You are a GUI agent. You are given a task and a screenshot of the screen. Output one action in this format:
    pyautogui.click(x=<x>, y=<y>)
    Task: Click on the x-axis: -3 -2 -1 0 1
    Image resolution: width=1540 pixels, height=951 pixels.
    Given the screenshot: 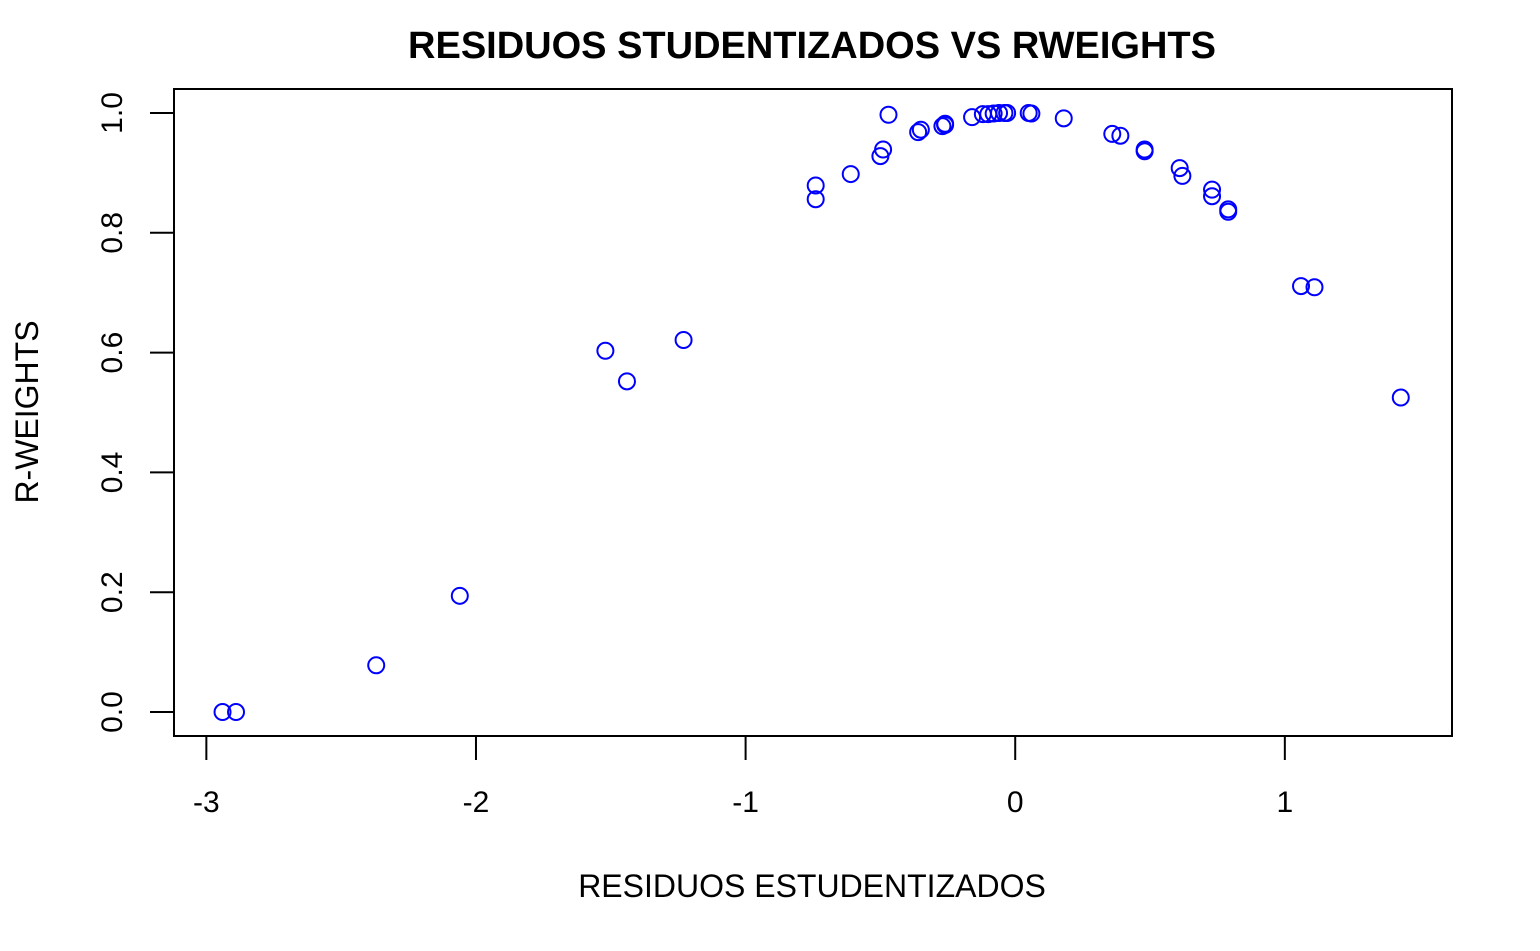 What is the action you would take?
    pyautogui.click(x=743, y=777)
    